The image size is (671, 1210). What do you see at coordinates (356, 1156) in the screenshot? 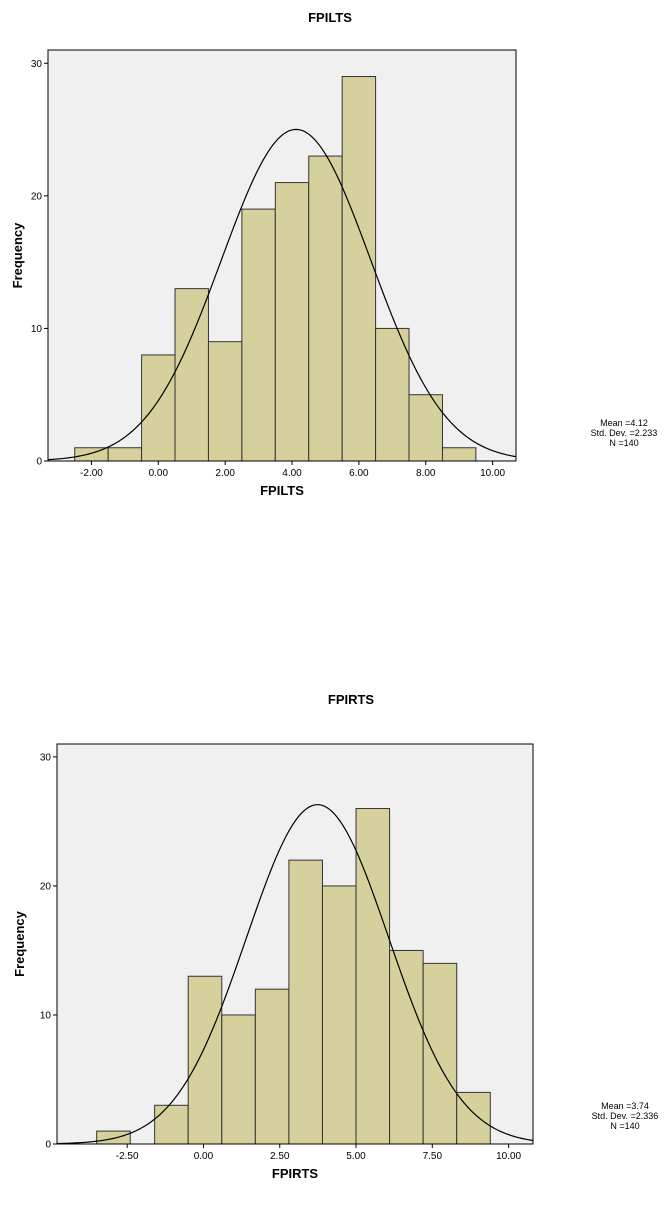
I see `fpirts-x-tick-label: 5.00` at bounding box center [356, 1156].